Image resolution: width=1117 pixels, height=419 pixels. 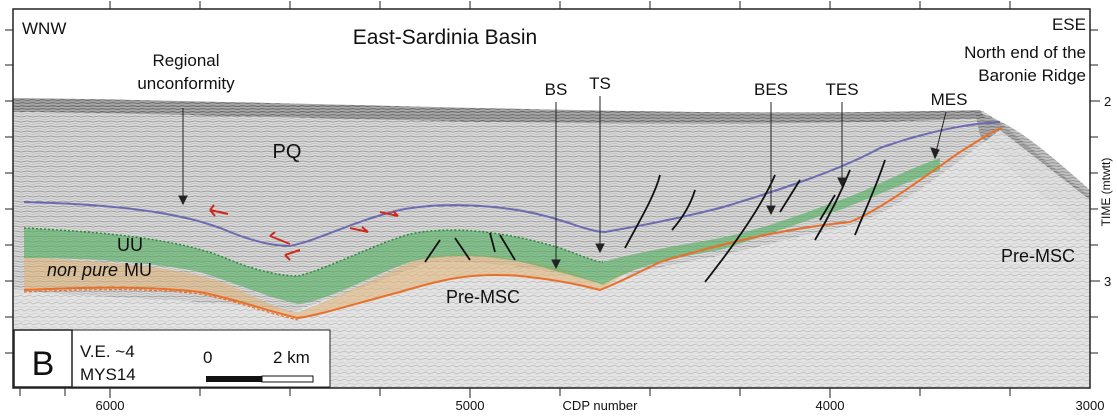 What do you see at coordinates (207, 357) in the screenshot?
I see `scale-zero-label: 0` at bounding box center [207, 357].